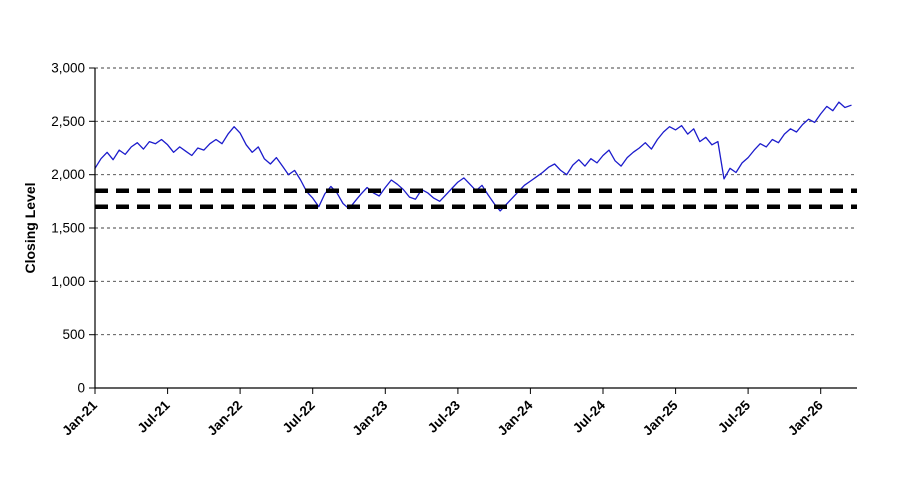 Image resolution: width=920 pixels, height=482 pixels. I want to click on x-tick-label: Jan-21, so click(79, 417).